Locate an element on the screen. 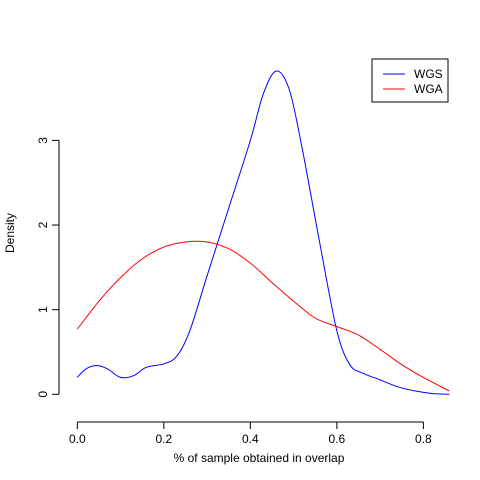 This screenshot has width=480, height=480. y-tick-label: 3 is located at coordinates (43, 140).